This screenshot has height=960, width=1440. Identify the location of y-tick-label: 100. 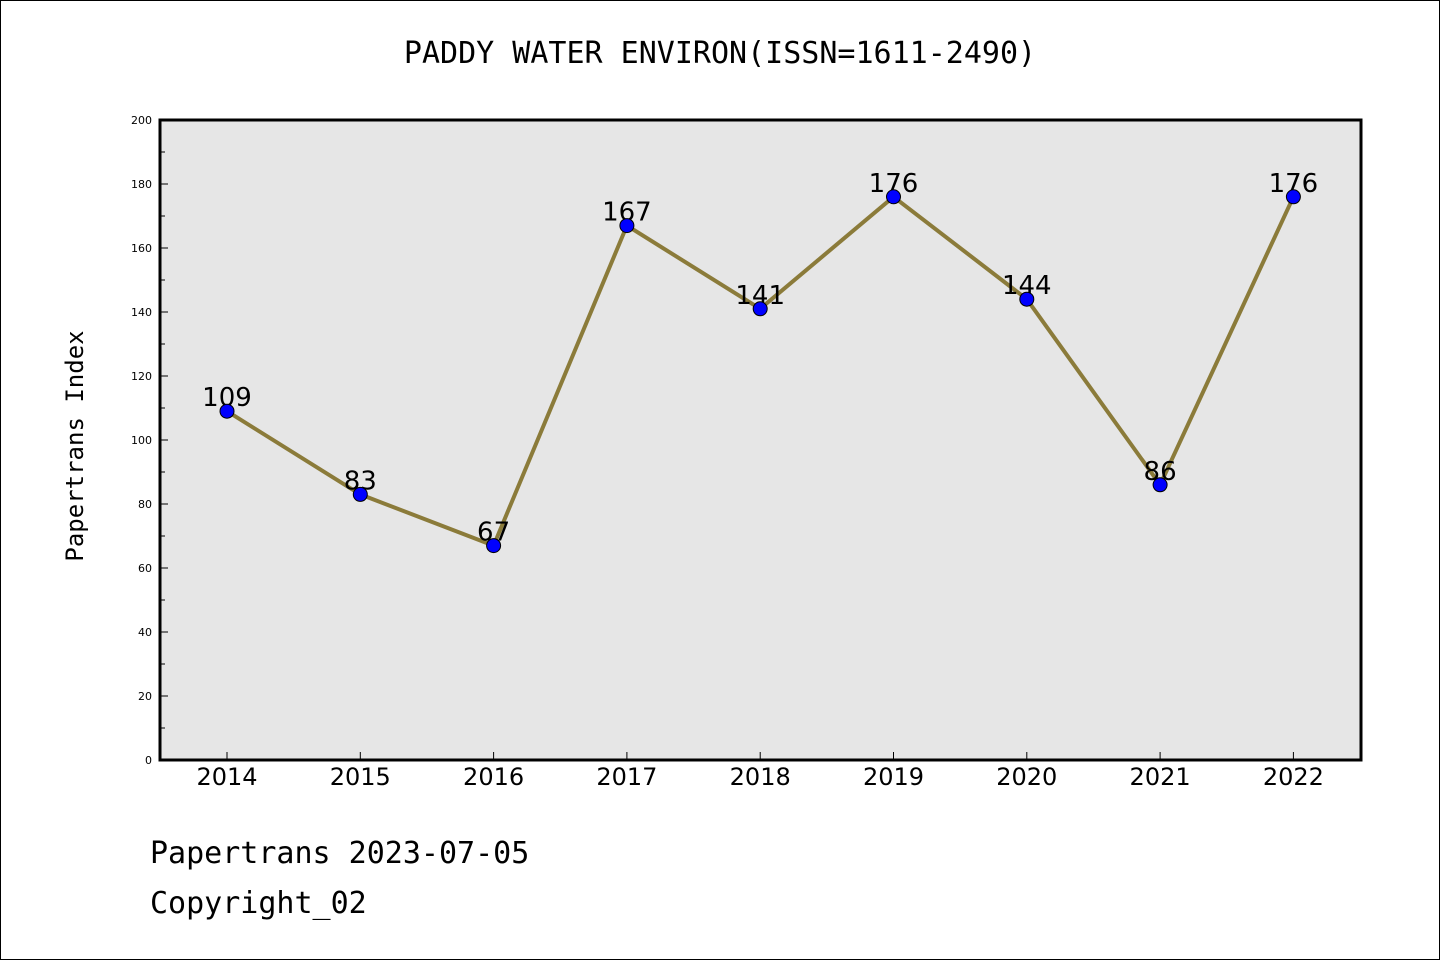
(141, 440).